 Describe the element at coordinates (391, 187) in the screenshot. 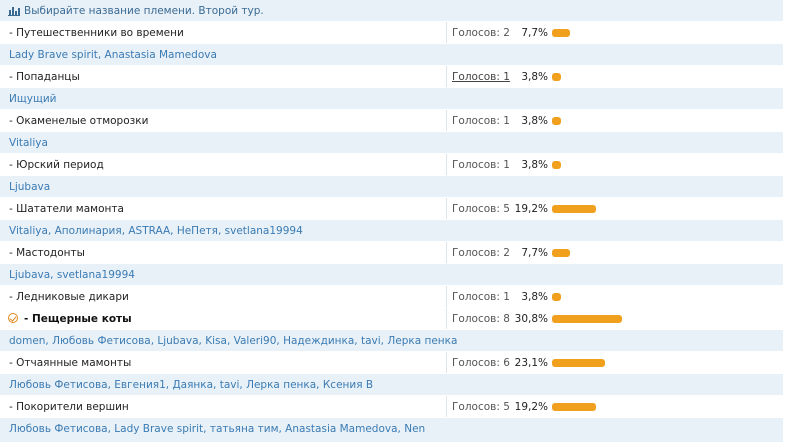

I see `voters-row: Ljubava` at that location.